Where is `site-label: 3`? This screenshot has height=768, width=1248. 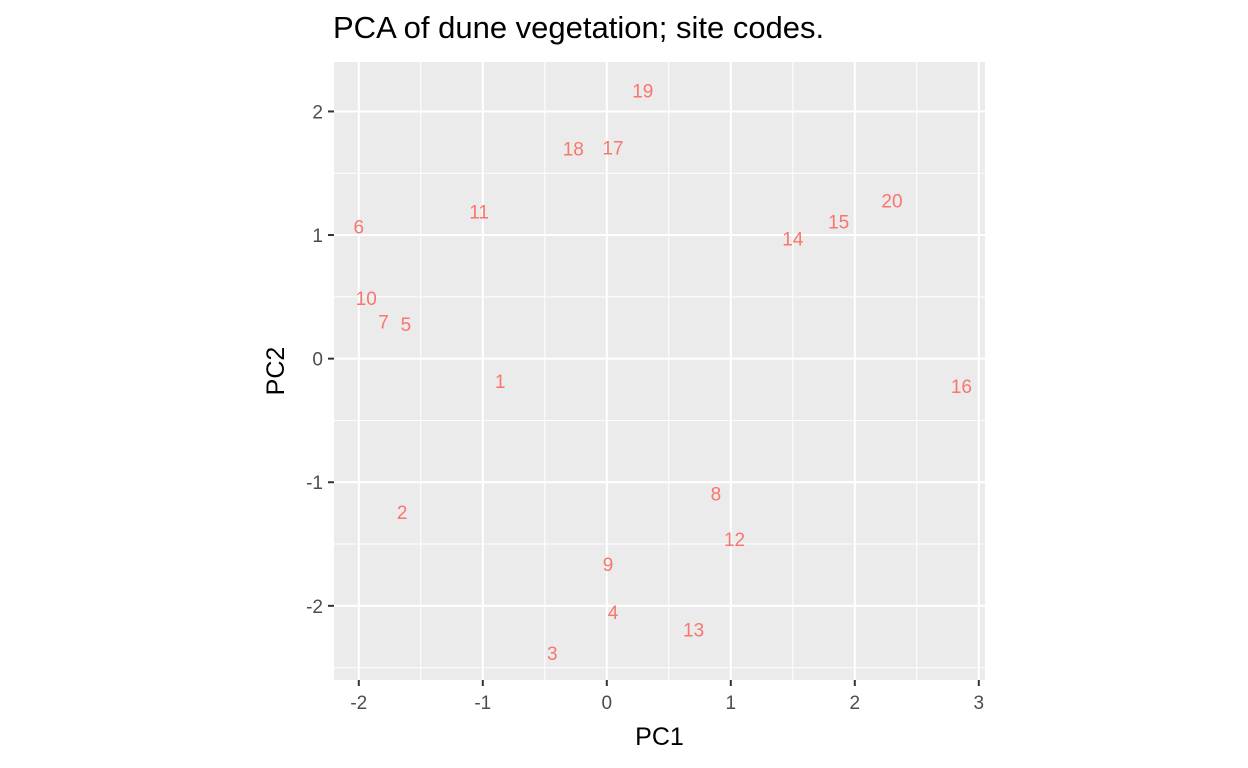 site-label: 3 is located at coordinates (552, 654).